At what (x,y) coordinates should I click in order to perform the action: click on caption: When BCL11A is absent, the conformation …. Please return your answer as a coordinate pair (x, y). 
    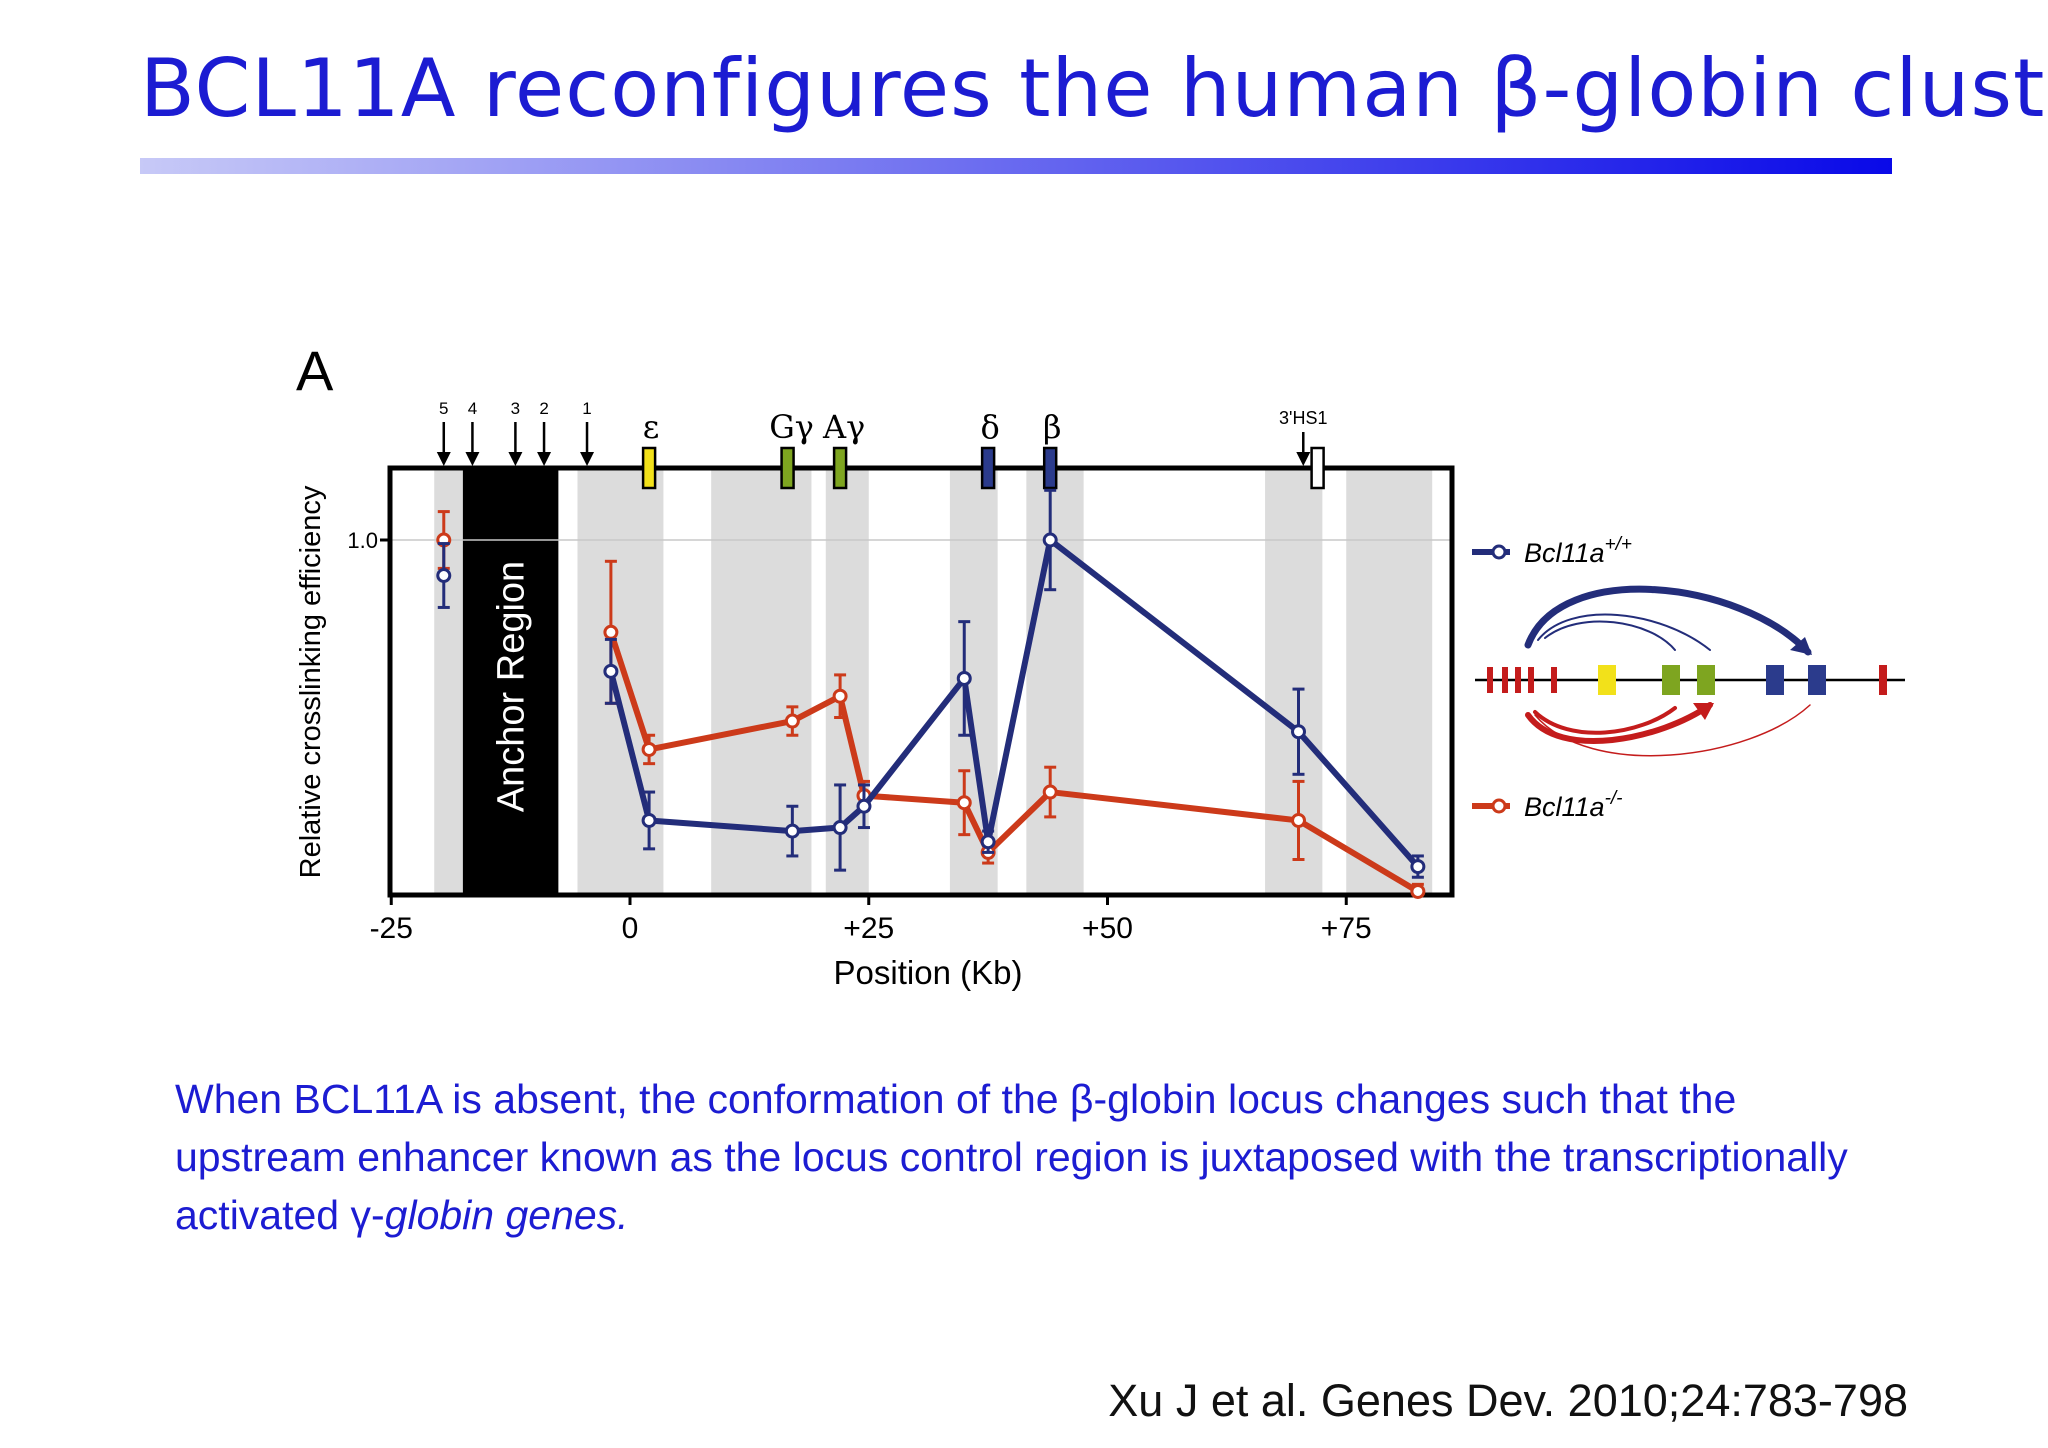
    Looking at the image, I should click on (1045, 1157).